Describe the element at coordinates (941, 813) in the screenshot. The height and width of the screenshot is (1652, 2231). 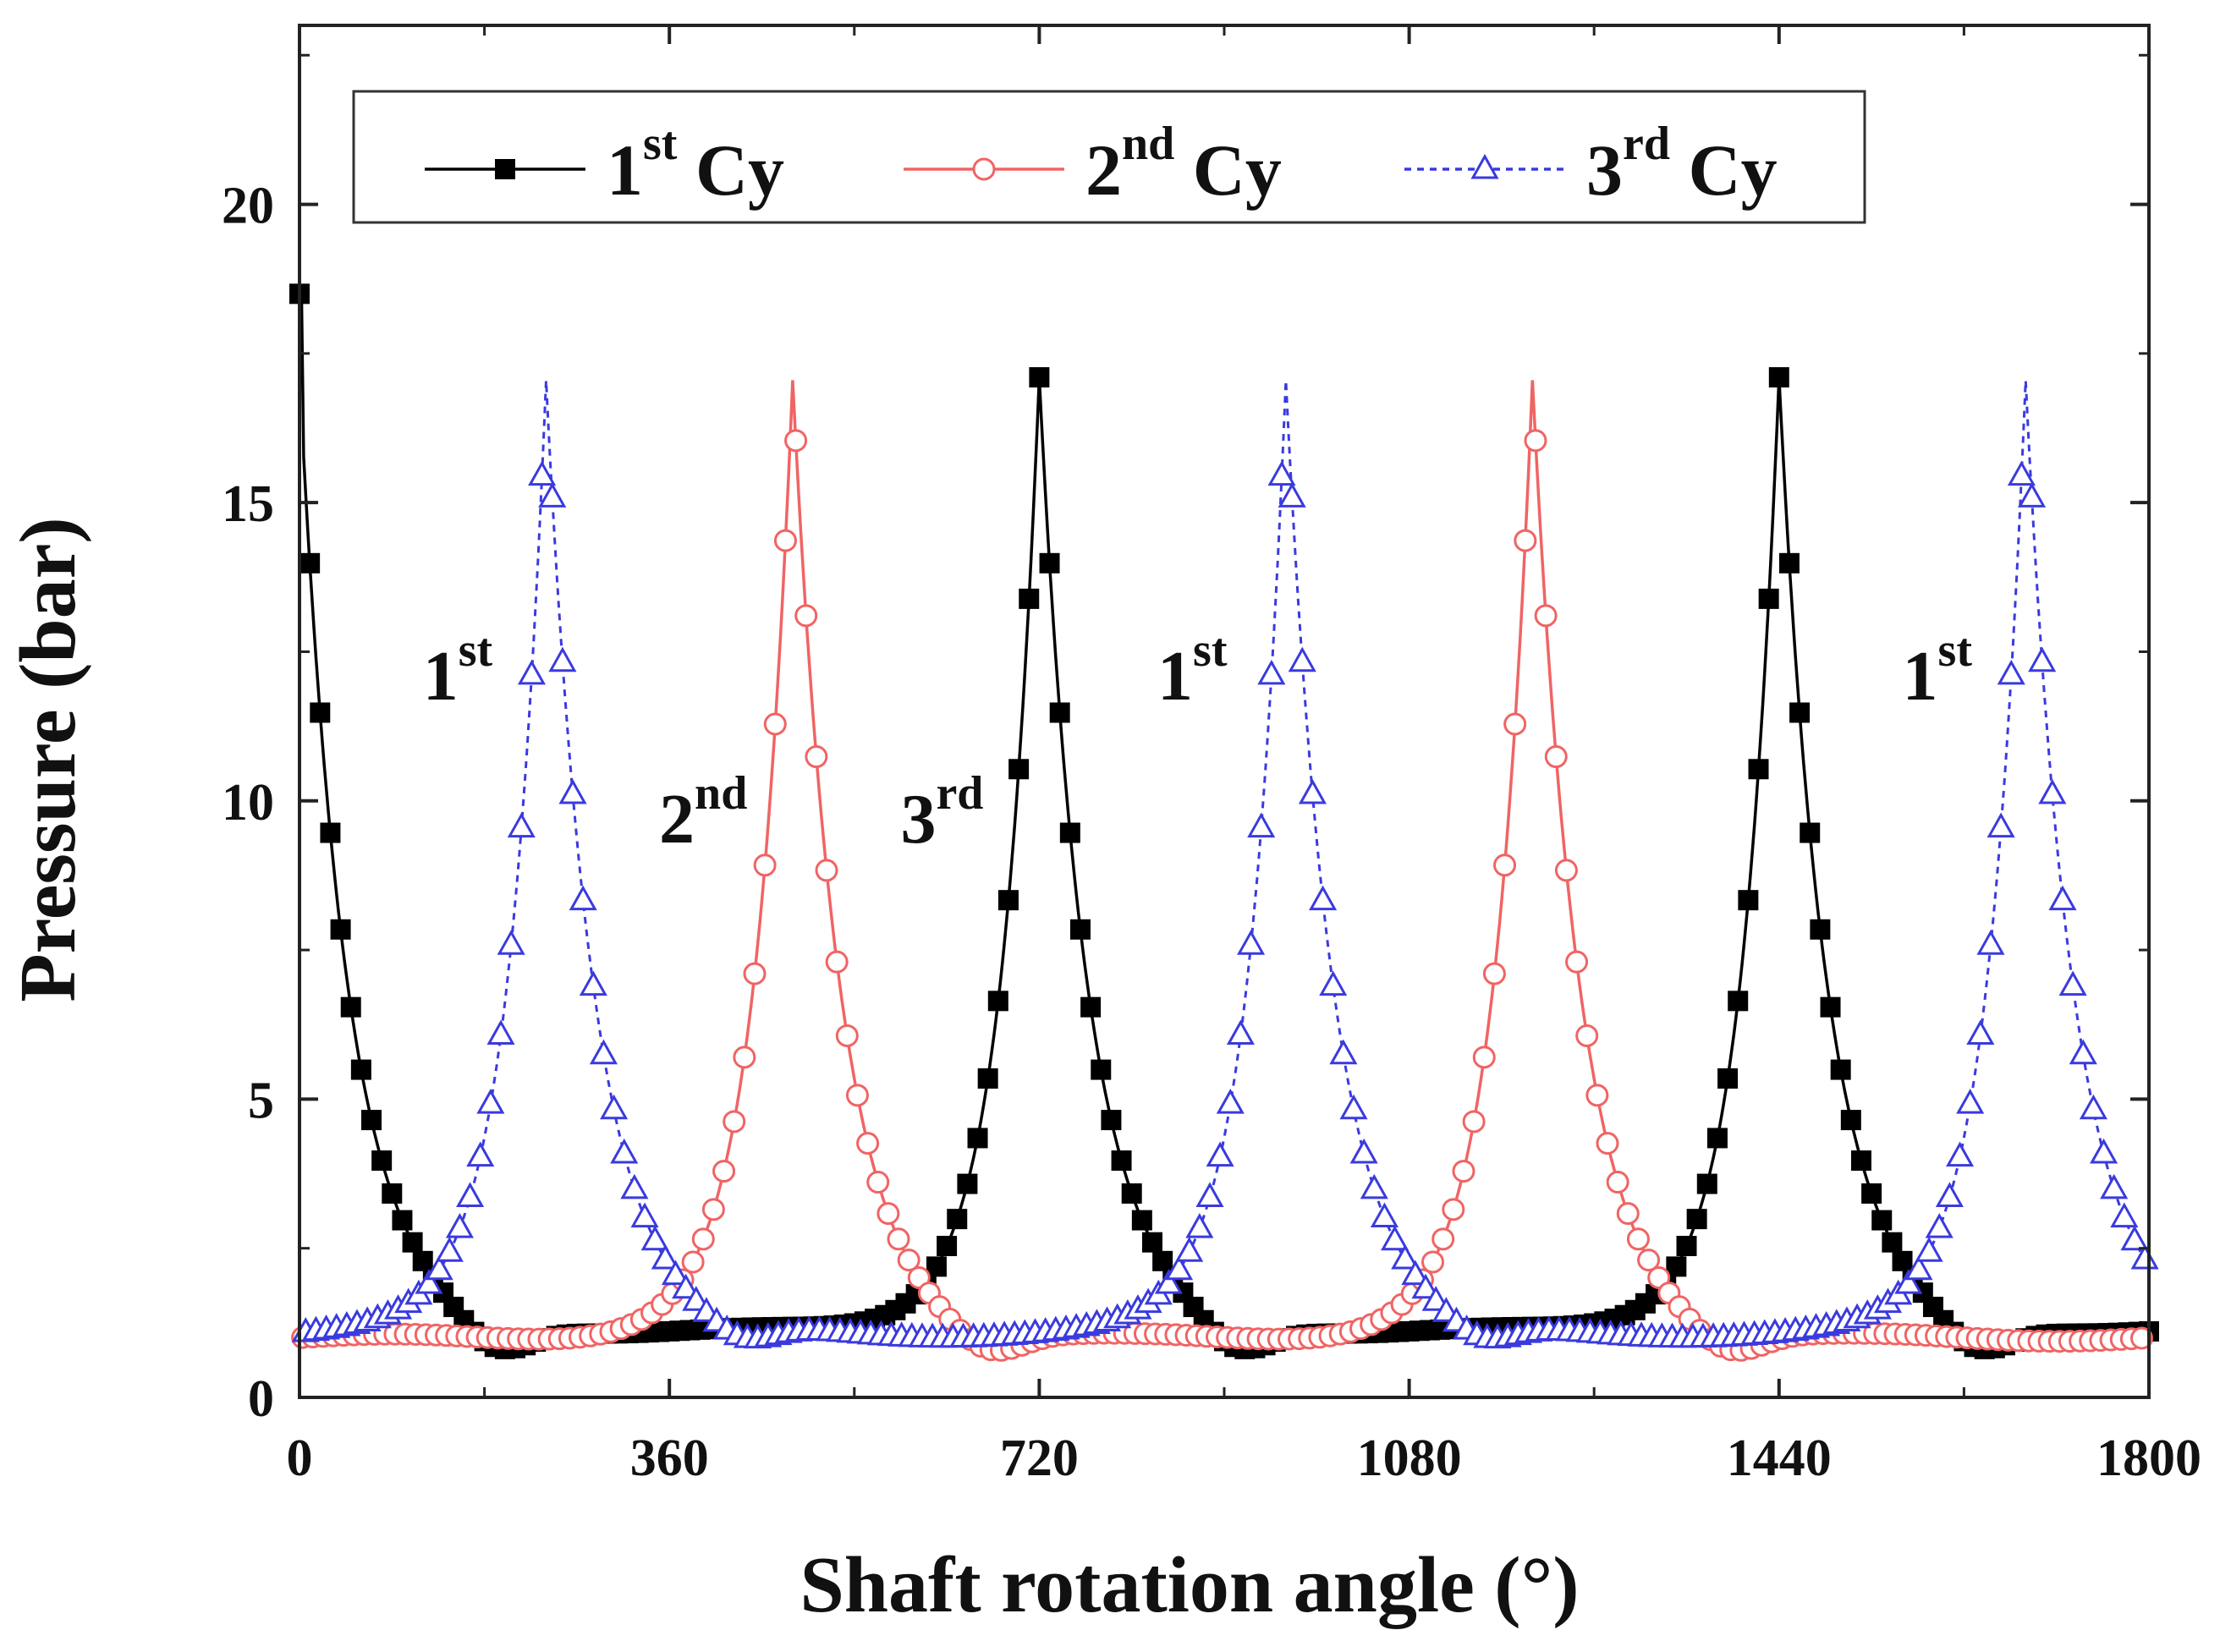
I see `cylinder-annotation: 3rd` at that location.